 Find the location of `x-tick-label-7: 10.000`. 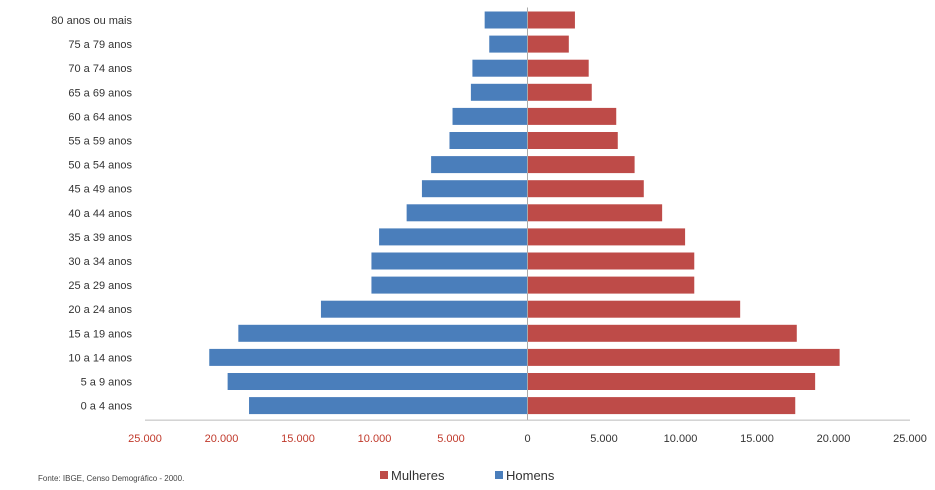

x-tick-label-7: 10.000 is located at coordinates (681, 439).